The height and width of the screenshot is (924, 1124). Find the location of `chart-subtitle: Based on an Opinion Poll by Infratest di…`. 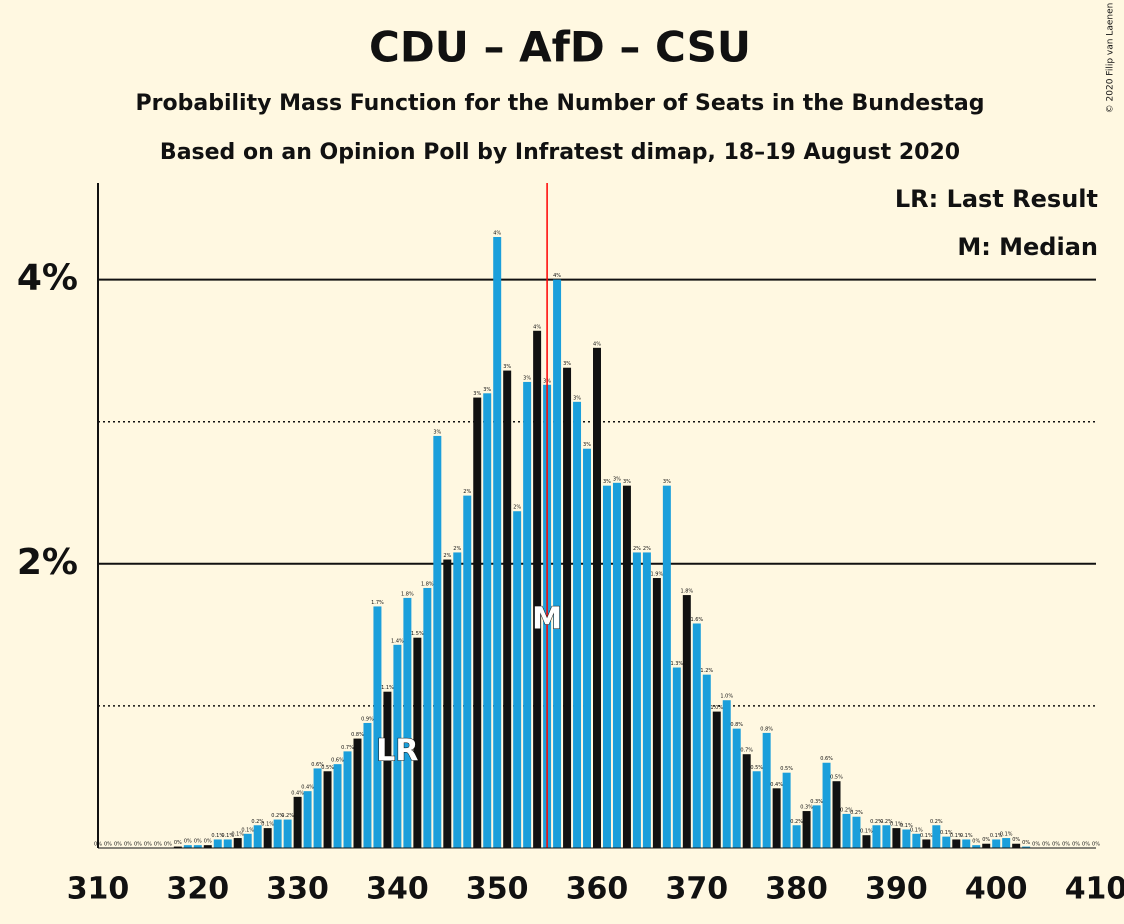

chart-subtitle: Based on an Opinion Poll by Infratest di… is located at coordinates (560, 152).